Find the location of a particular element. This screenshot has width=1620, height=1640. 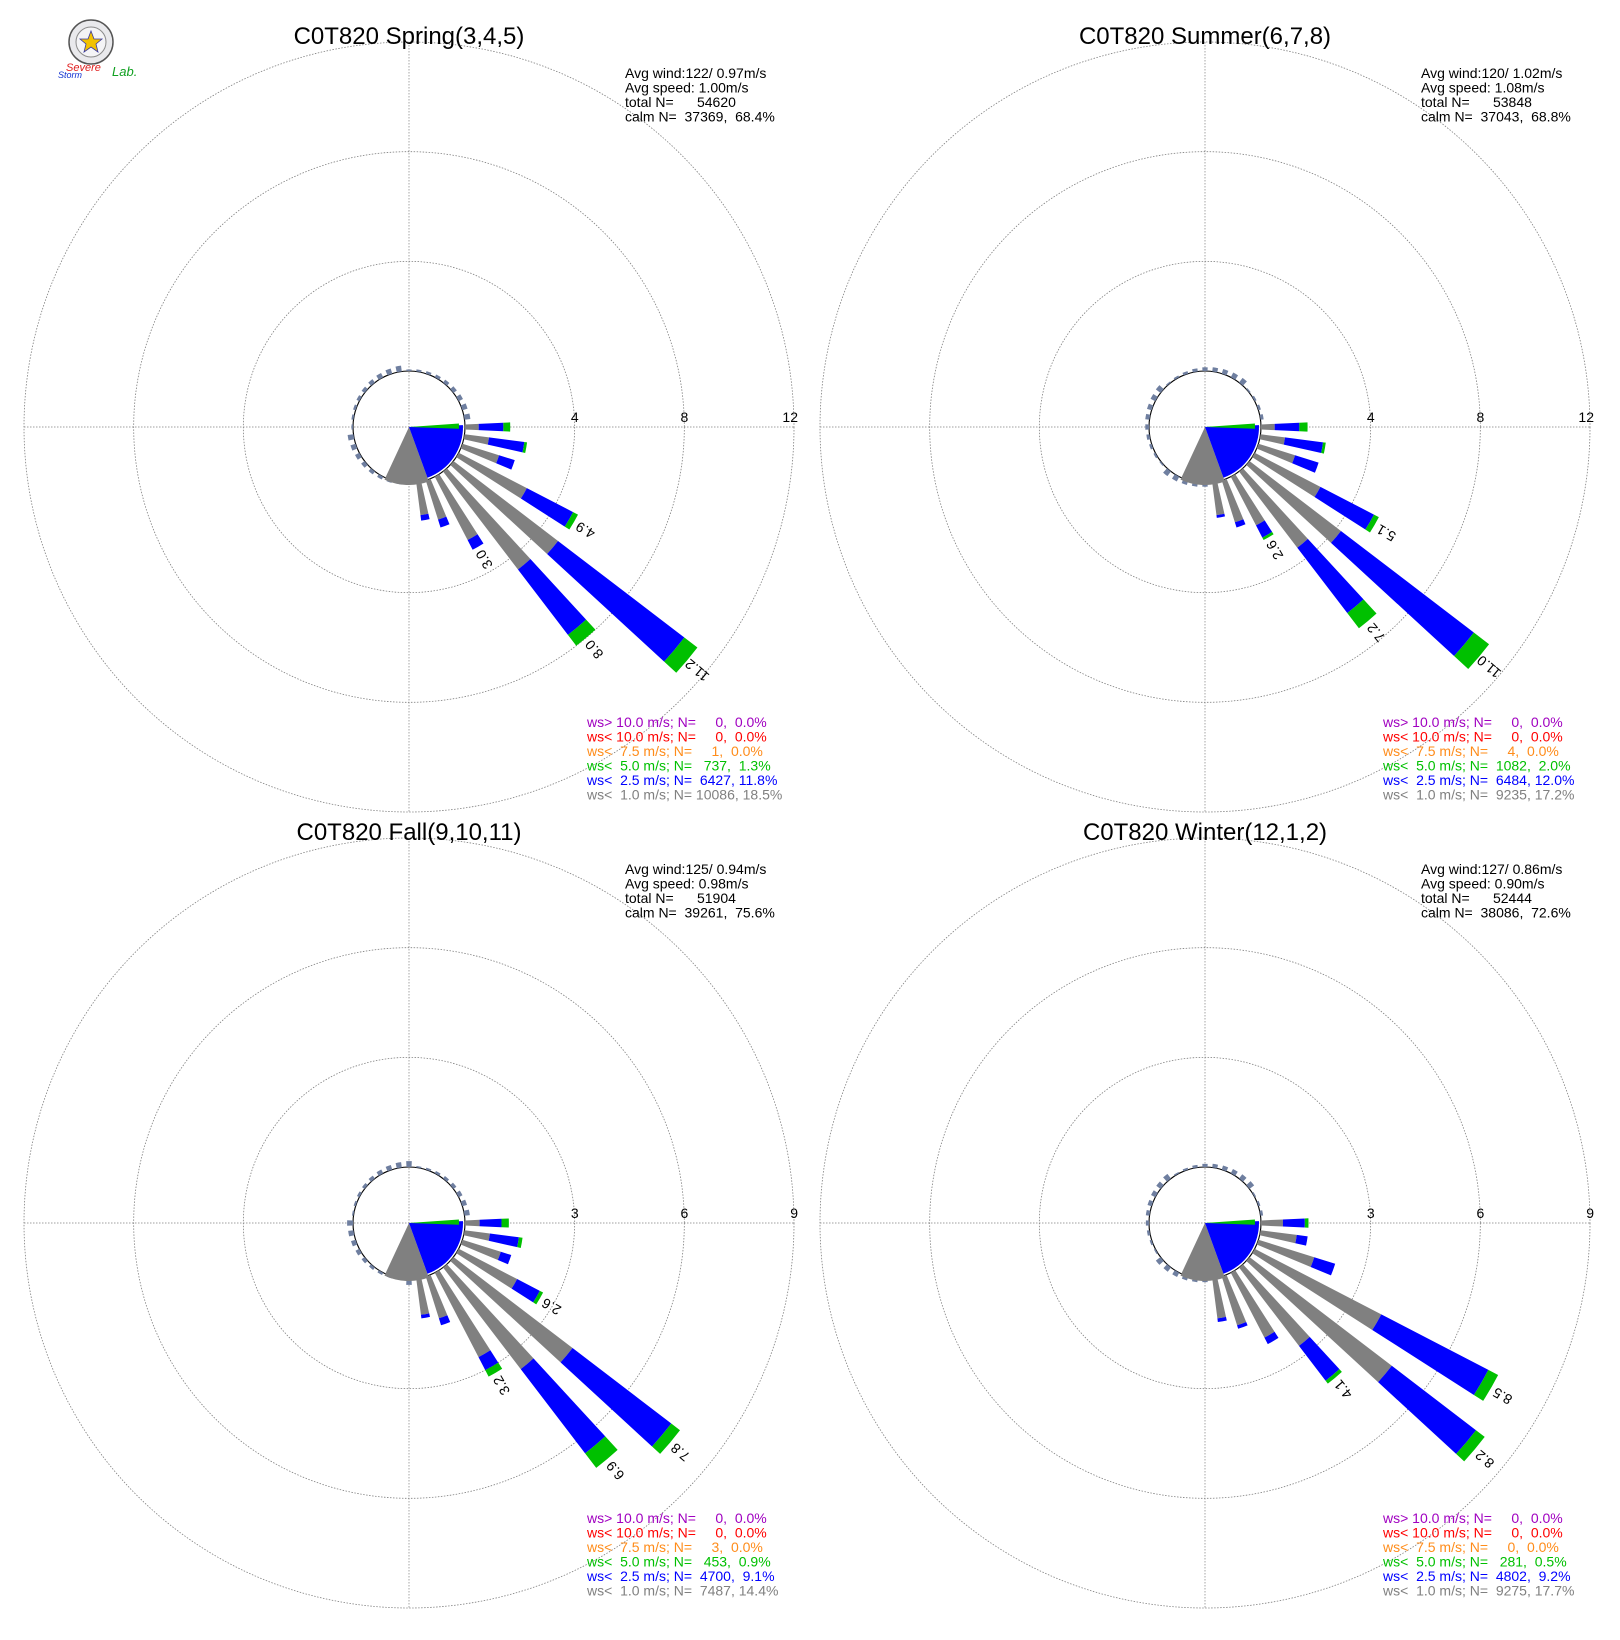

ring-label: 3 is located at coordinates (1371, 1213).